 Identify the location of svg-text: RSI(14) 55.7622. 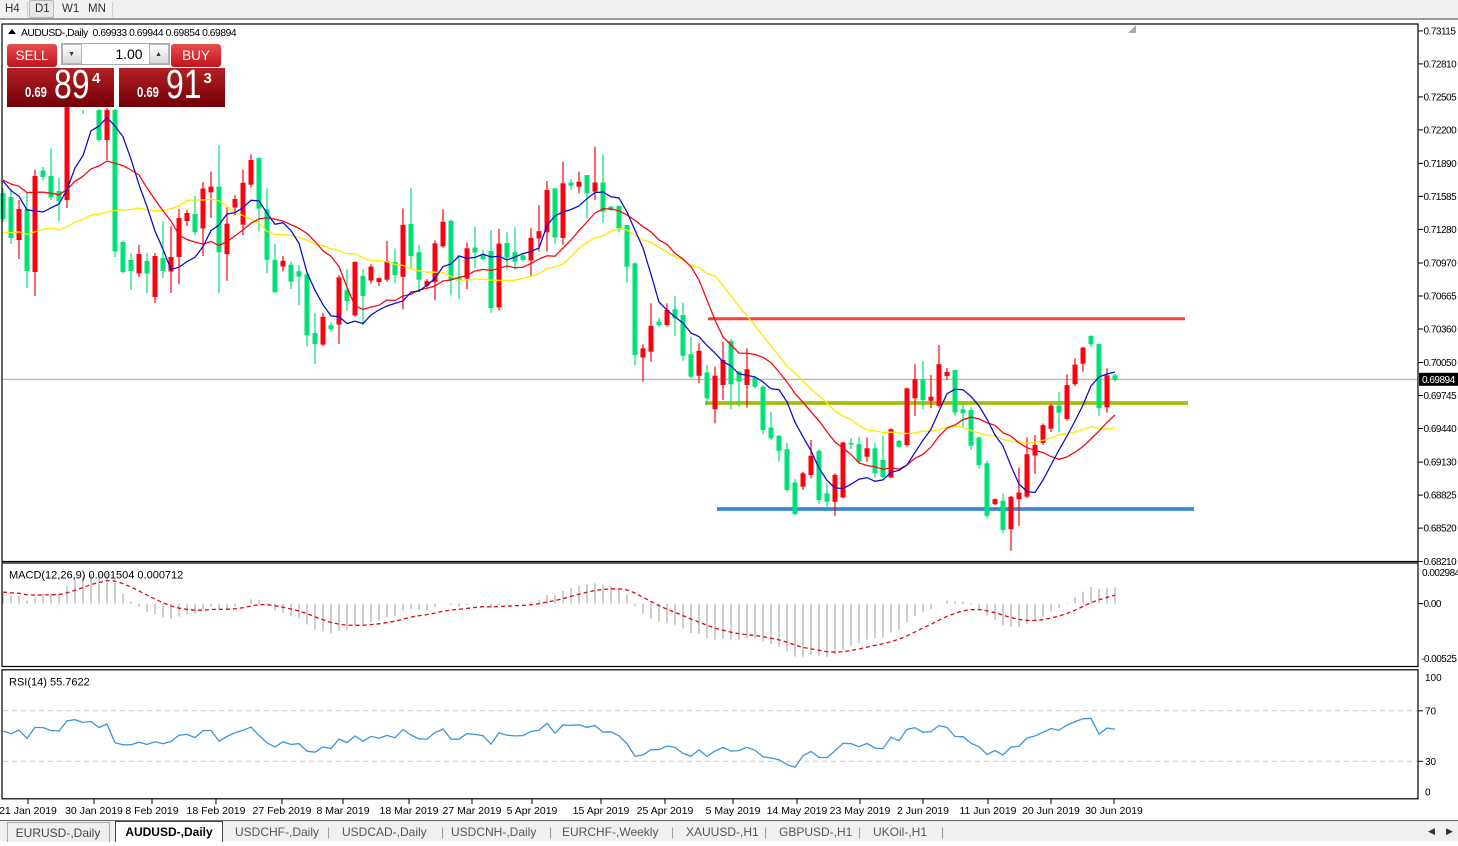
(49, 683).